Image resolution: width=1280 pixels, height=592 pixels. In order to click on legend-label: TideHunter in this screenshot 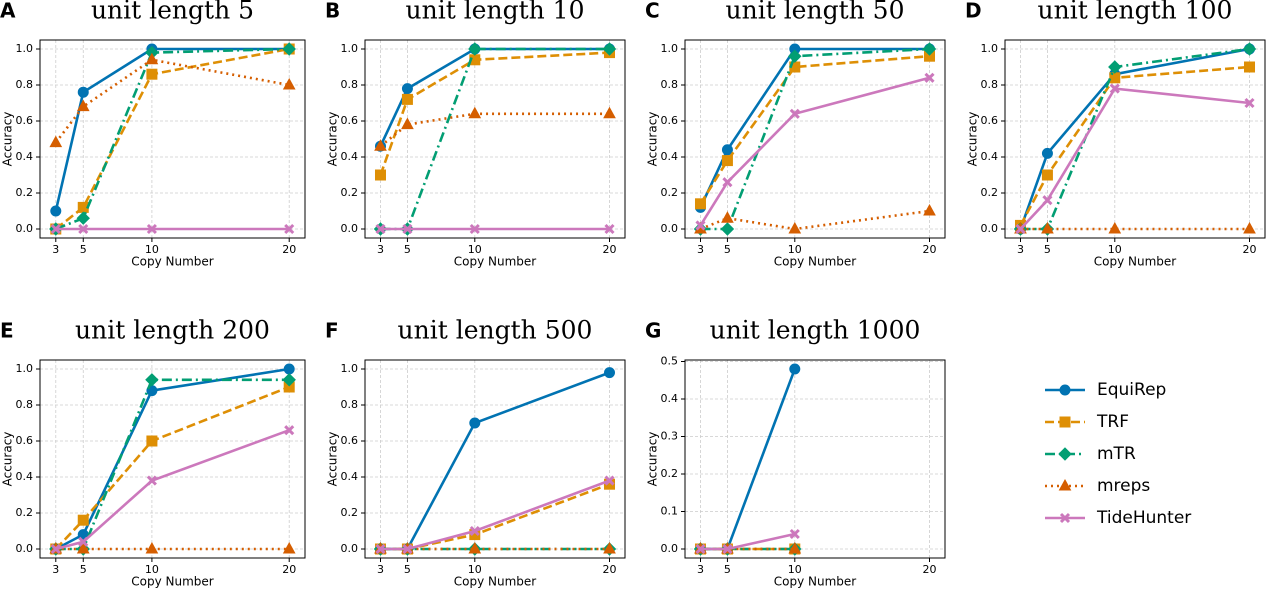, I will do `click(1143, 518)`.